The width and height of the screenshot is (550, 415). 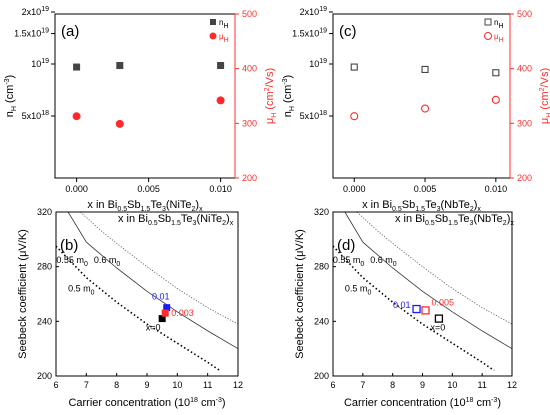 I want to click on text-run: (NiTe, so click(x=179, y=205).